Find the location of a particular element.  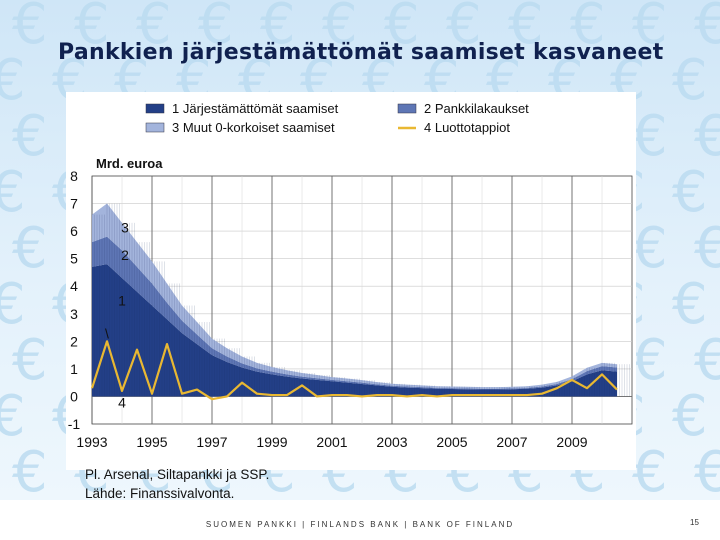

note-source: Lähde: Finanssivalvonta. is located at coordinates (160, 493).